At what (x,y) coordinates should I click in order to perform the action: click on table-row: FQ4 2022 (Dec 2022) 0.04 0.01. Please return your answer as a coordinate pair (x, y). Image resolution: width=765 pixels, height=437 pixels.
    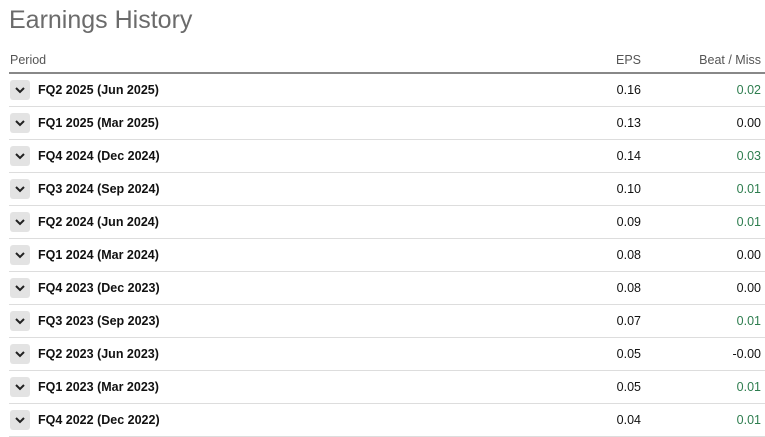
    Looking at the image, I should click on (387, 420).